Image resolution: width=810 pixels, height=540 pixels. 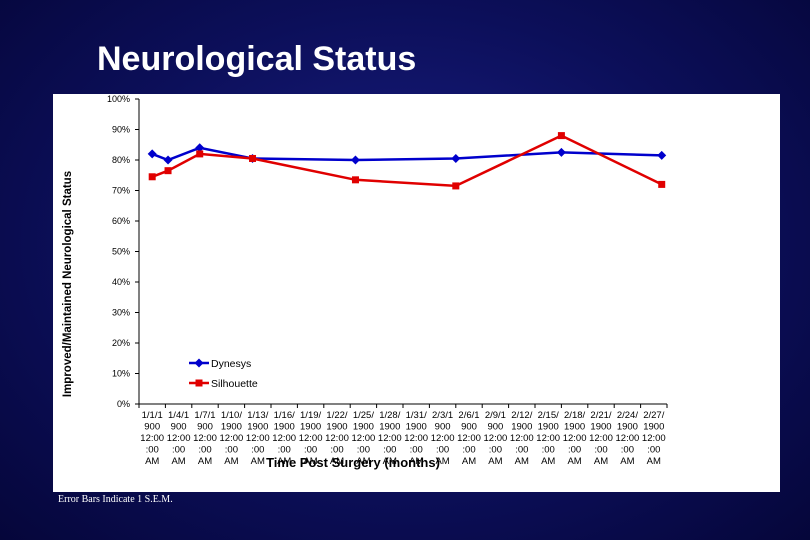 I want to click on y-tick-label: 30%, so click(x=121, y=313).